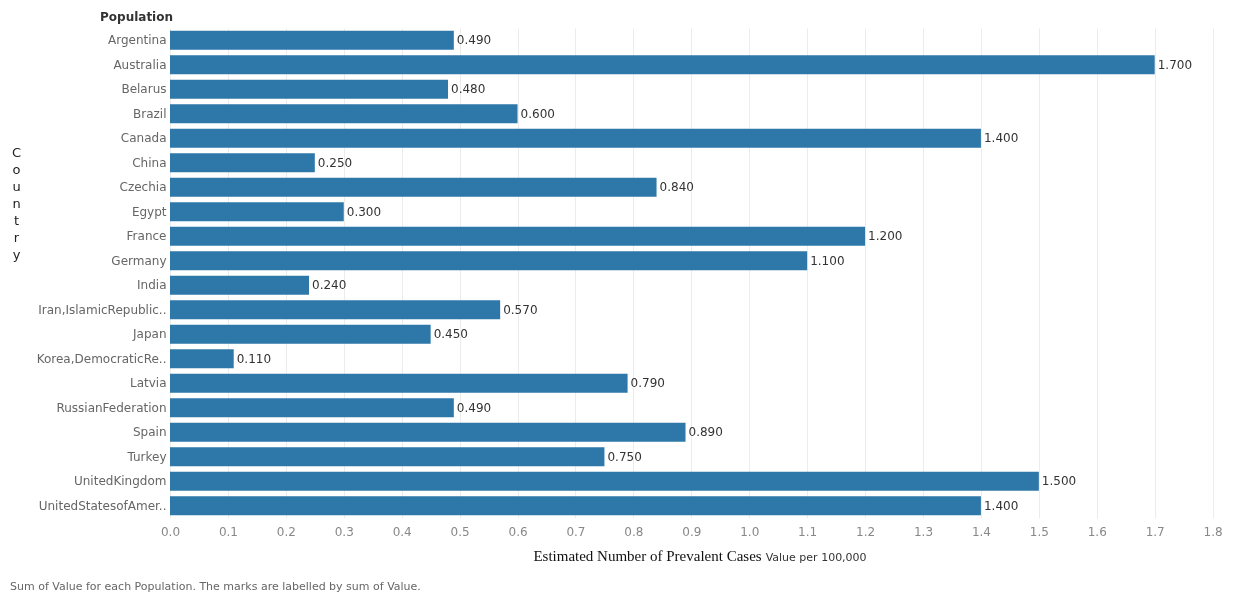 Image resolution: width=1235 pixels, height=596 pixels. I want to click on data-label: 0.570, so click(520, 309).